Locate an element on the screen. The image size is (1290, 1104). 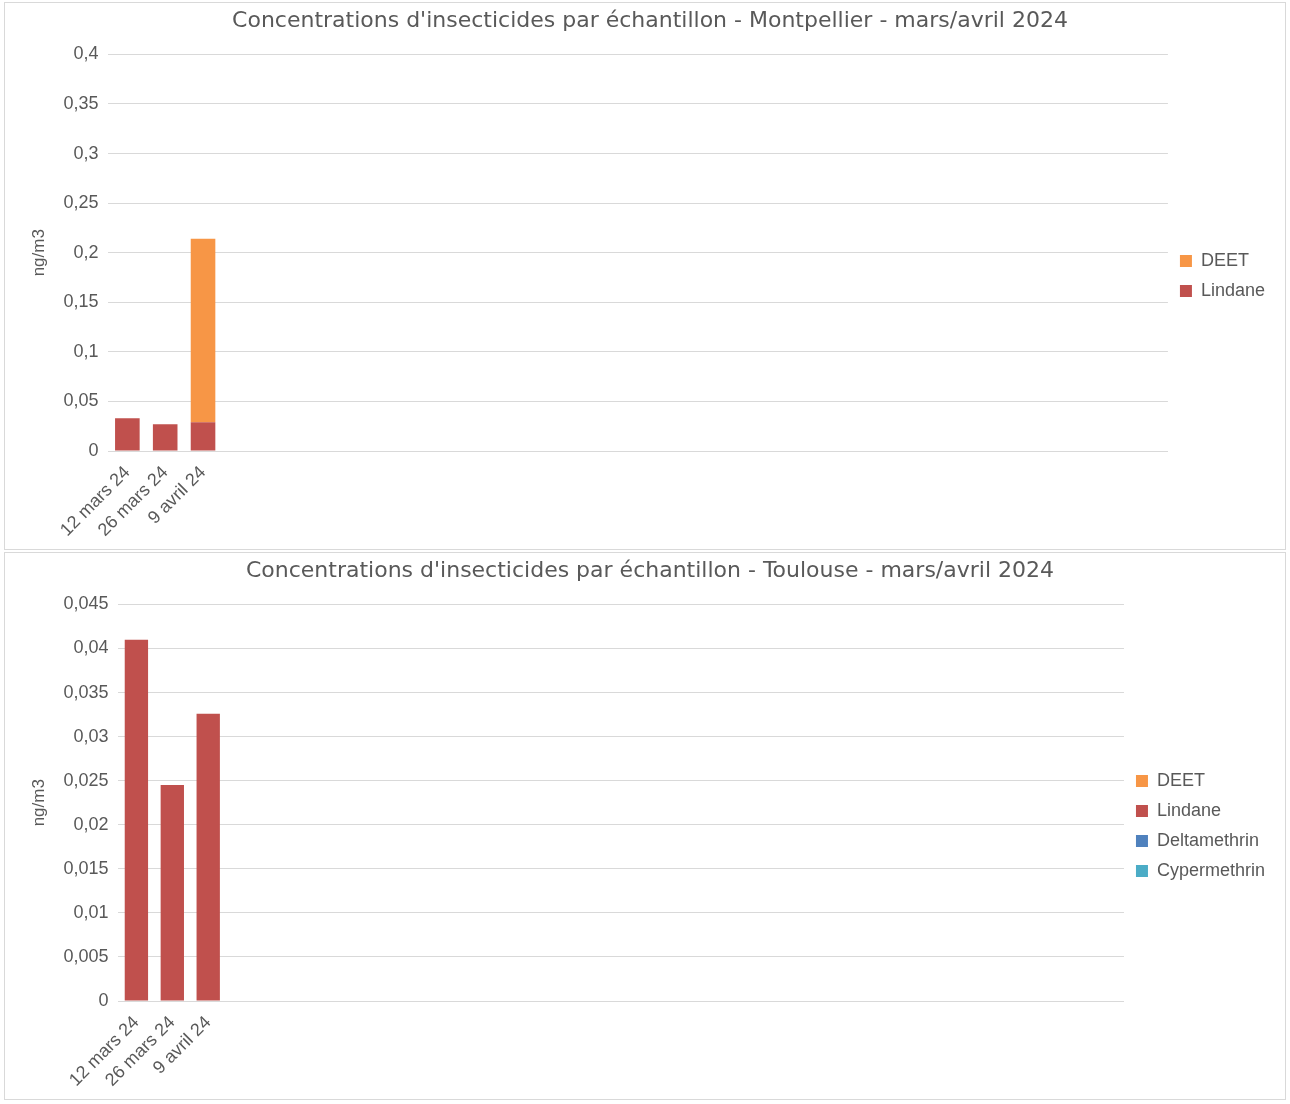
chart-title: Concentrations d'insecticides par échantillon - Montpellier - mars/avril 2024 is located at coordinates (650, 19).